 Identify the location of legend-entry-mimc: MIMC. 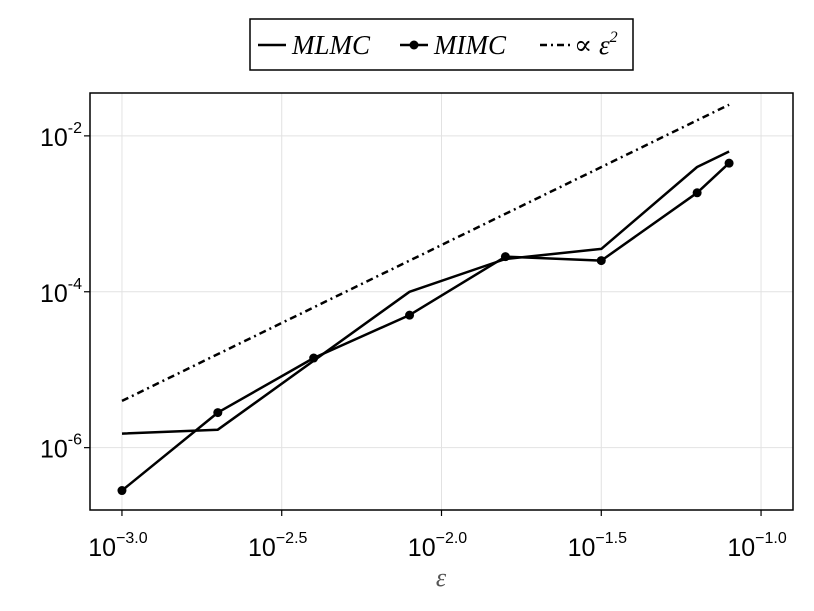
(453, 45).